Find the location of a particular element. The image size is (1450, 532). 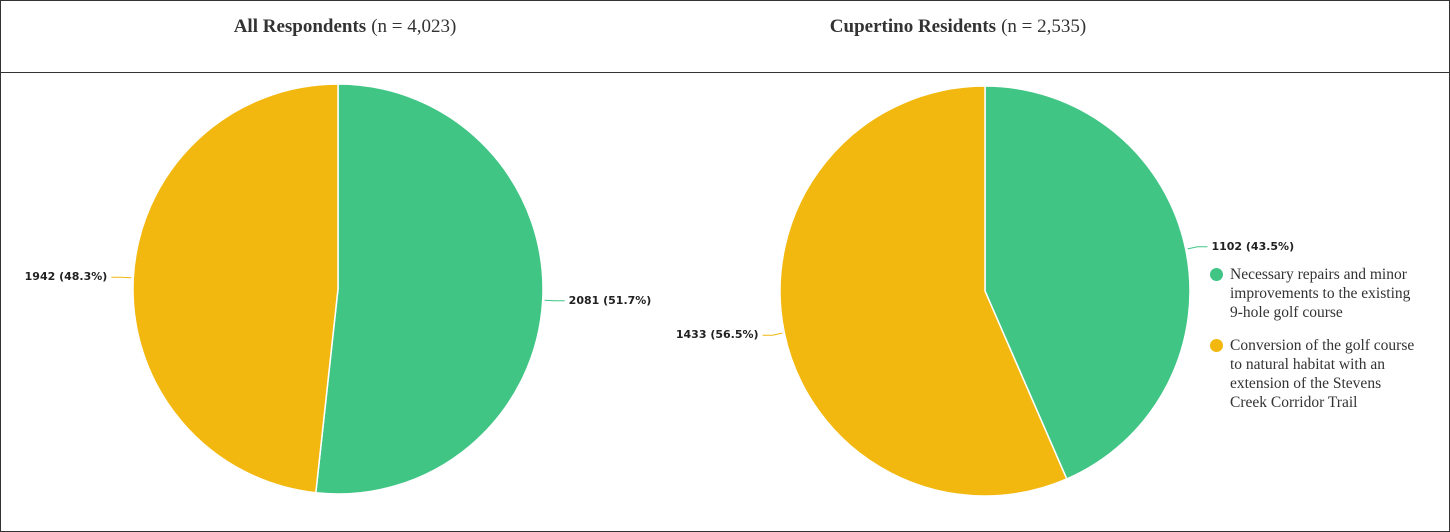

chart-subtitle: (n = 2,535) is located at coordinates (1044, 26).